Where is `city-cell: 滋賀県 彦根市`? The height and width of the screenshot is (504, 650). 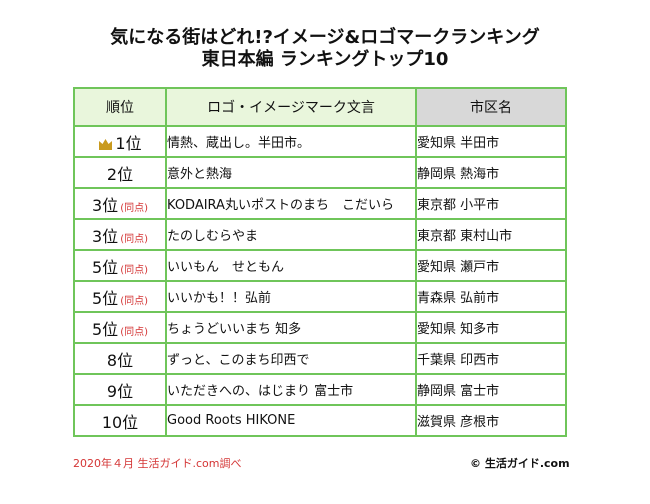 city-cell: 滋賀県 彦根市 is located at coordinates (491, 420).